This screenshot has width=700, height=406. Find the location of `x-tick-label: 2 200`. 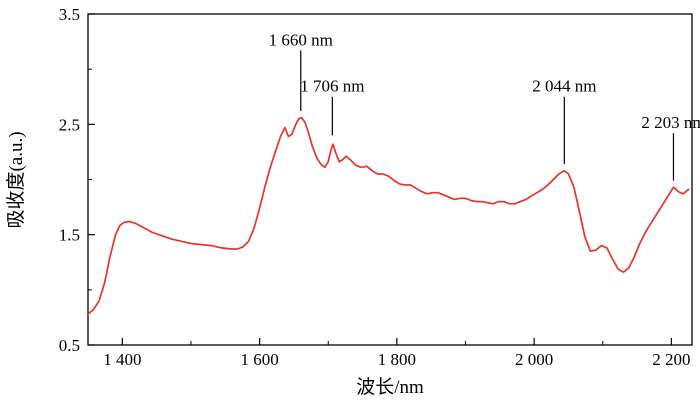

x-tick-label: 2 200 is located at coordinates (671, 359).